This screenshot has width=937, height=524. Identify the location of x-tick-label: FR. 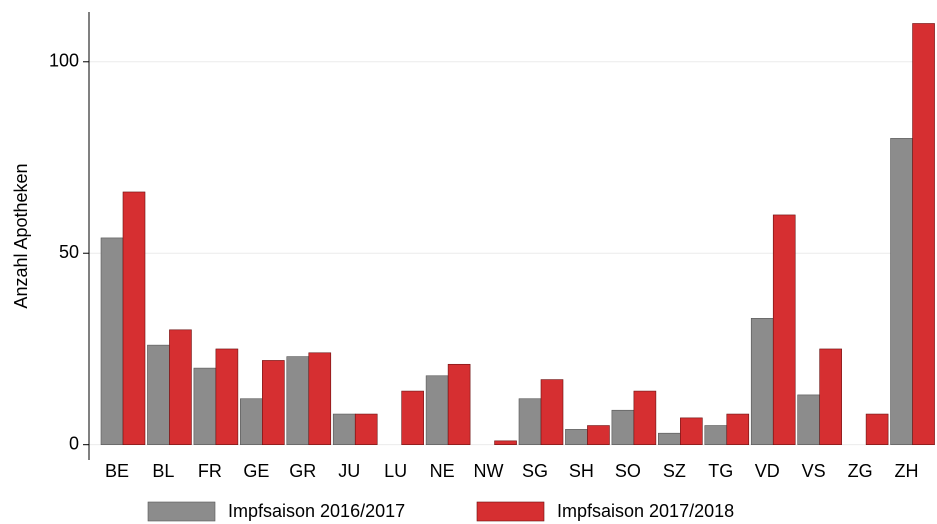
(210, 471).